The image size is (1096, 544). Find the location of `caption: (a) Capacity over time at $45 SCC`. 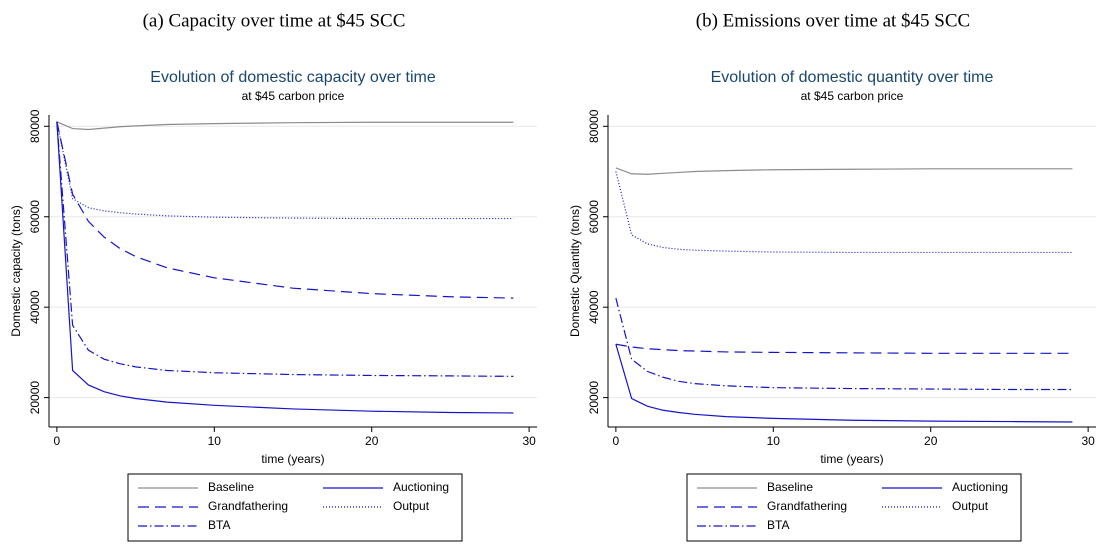

caption: (a) Capacity over time at $45 SCC is located at coordinates (274, 20).